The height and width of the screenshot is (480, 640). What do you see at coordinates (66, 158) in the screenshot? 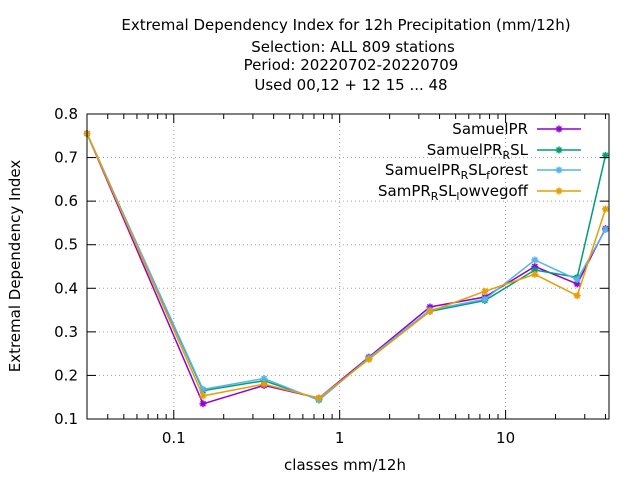
I see `y-tick-label: 0.7` at bounding box center [66, 158].